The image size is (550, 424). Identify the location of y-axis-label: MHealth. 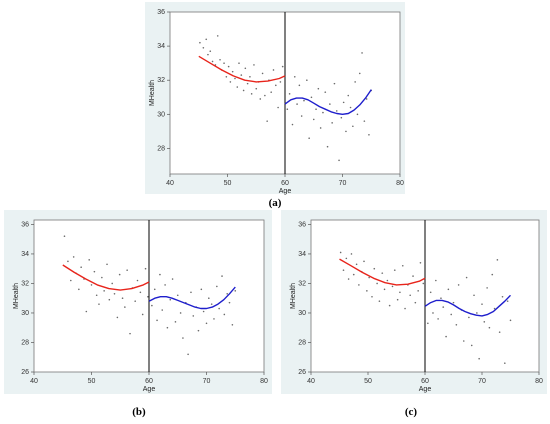
(16, 296).